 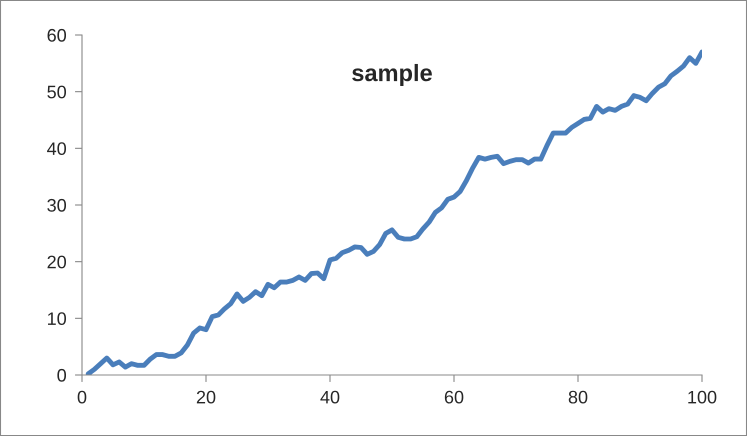 What do you see at coordinates (57, 262) in the screenshot?
I see `y-tick-label: 20` at bounding box center [57, 262].